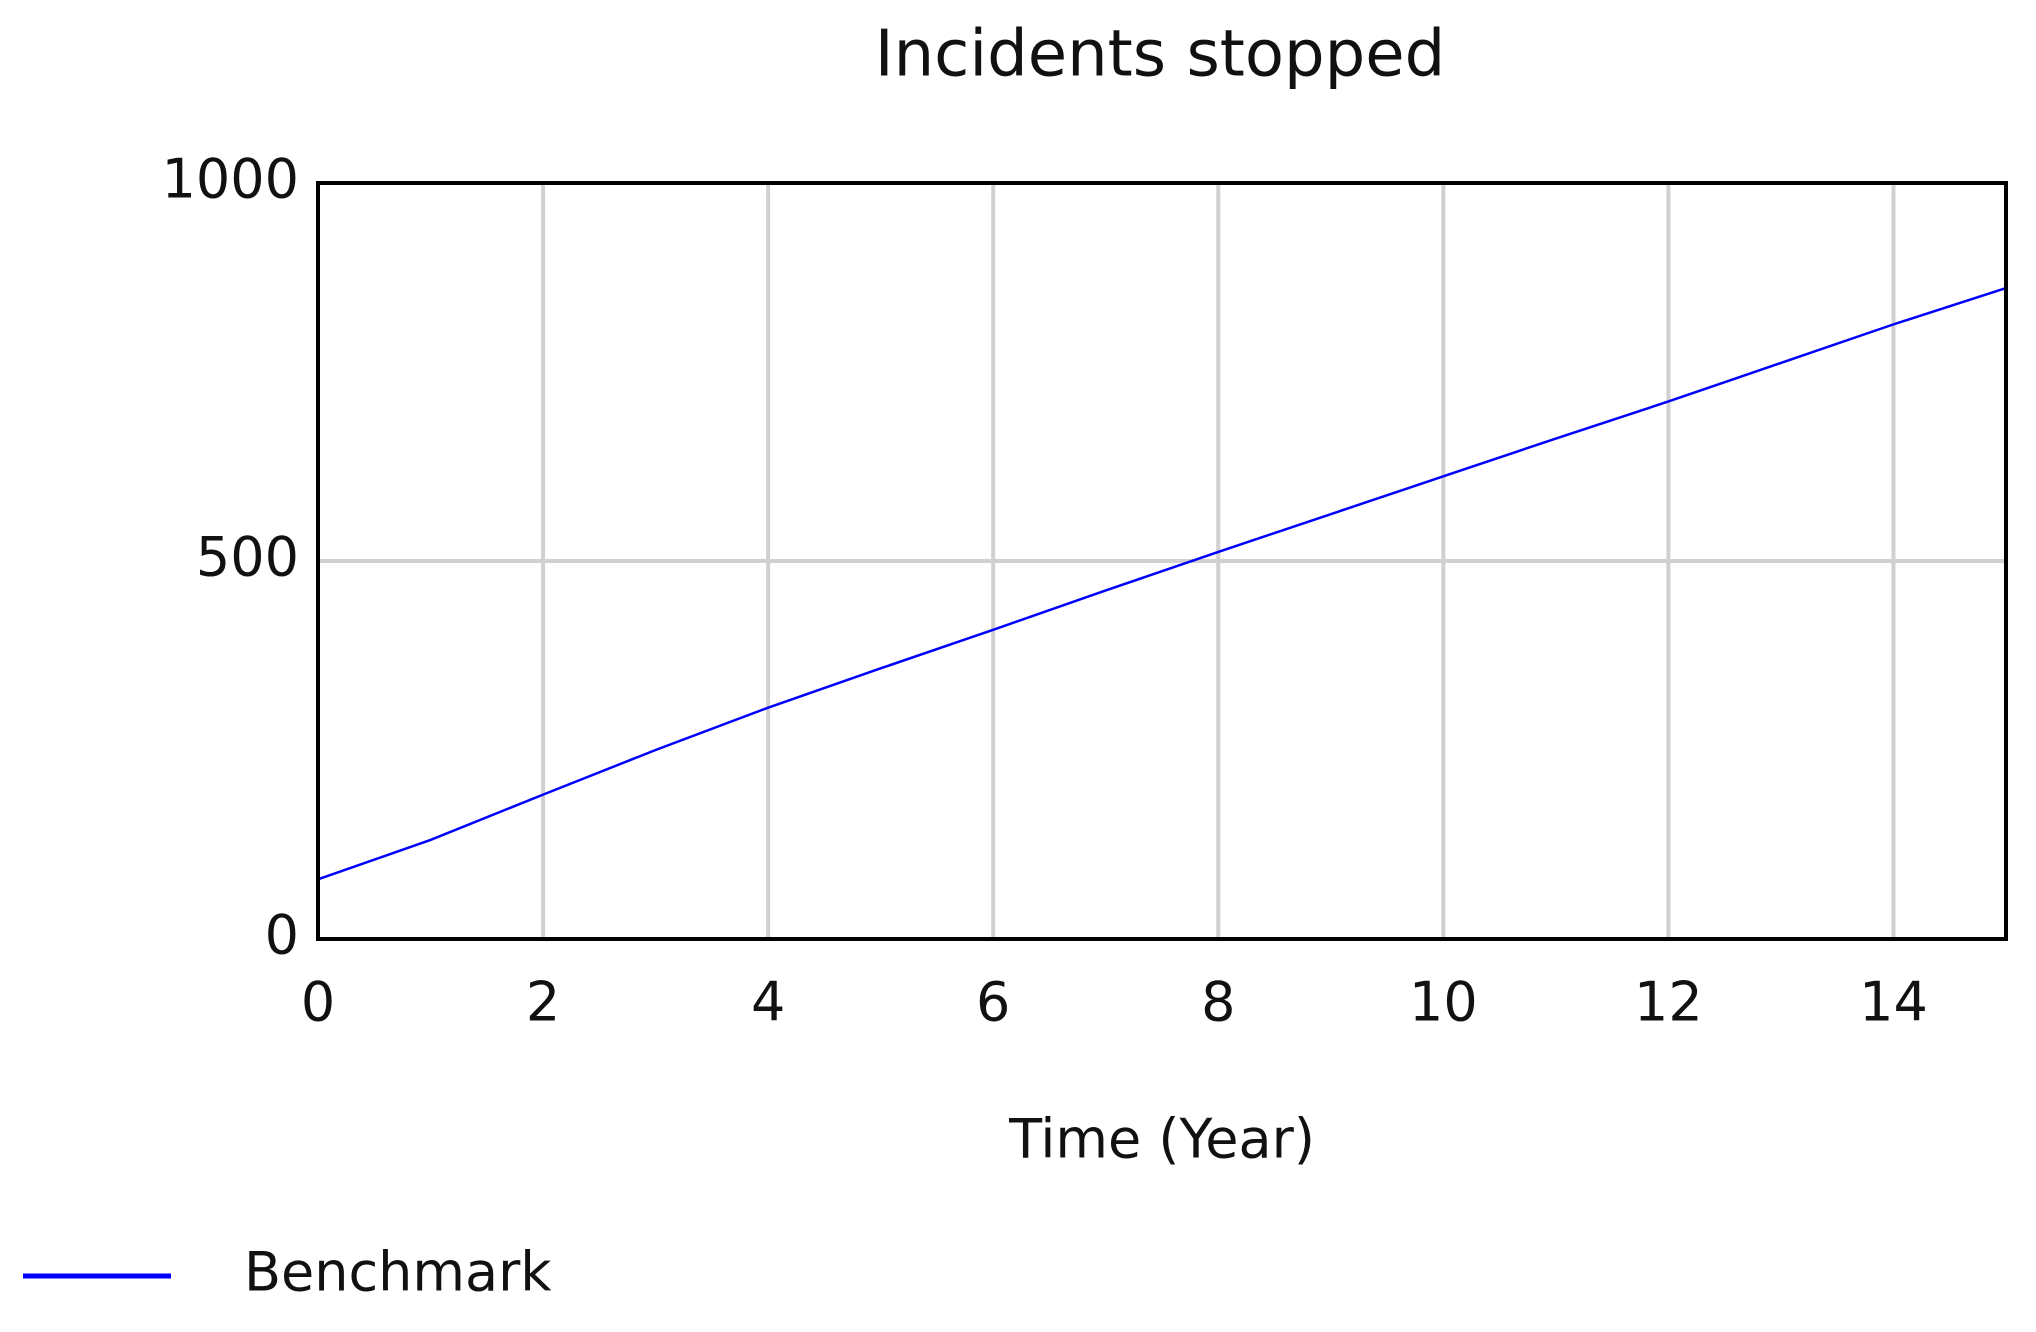 The width and height of the screenshot is (2036, 1332). Describe the element at coordinates (247, 557) in the screenshot. I see `y-tick-label: 500` at that location.